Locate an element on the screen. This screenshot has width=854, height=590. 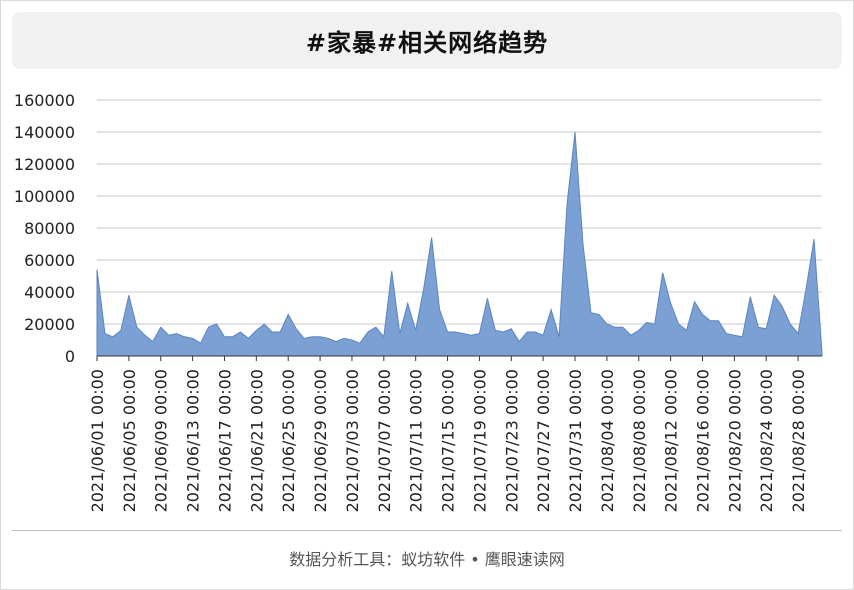
y-tick-label: 100000 is located at coordinates (44, 196).